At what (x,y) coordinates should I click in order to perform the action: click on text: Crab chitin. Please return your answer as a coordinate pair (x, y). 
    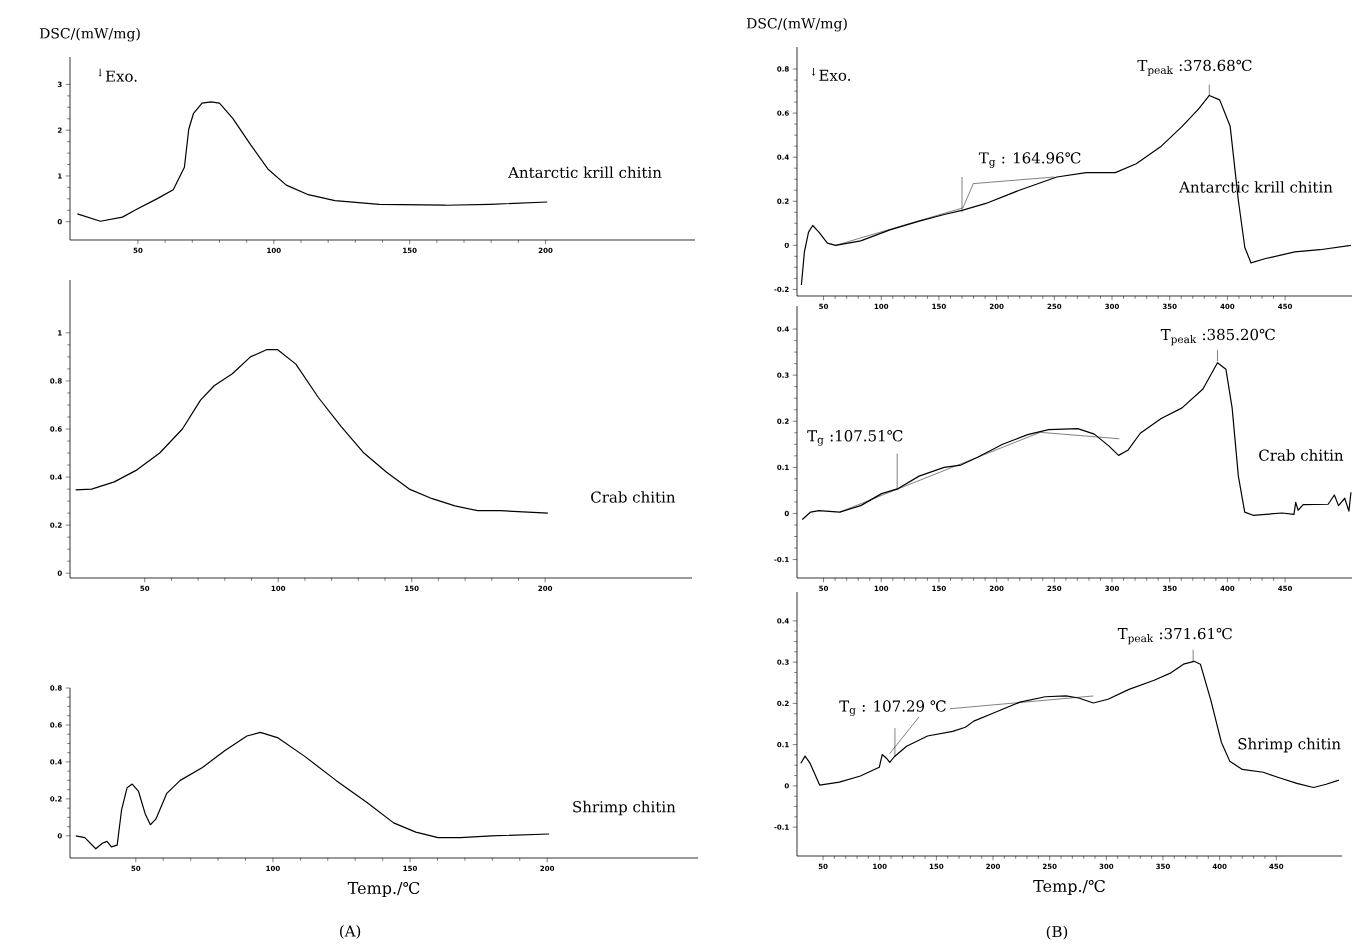
    Looking at the image, I should click on (633, 497).